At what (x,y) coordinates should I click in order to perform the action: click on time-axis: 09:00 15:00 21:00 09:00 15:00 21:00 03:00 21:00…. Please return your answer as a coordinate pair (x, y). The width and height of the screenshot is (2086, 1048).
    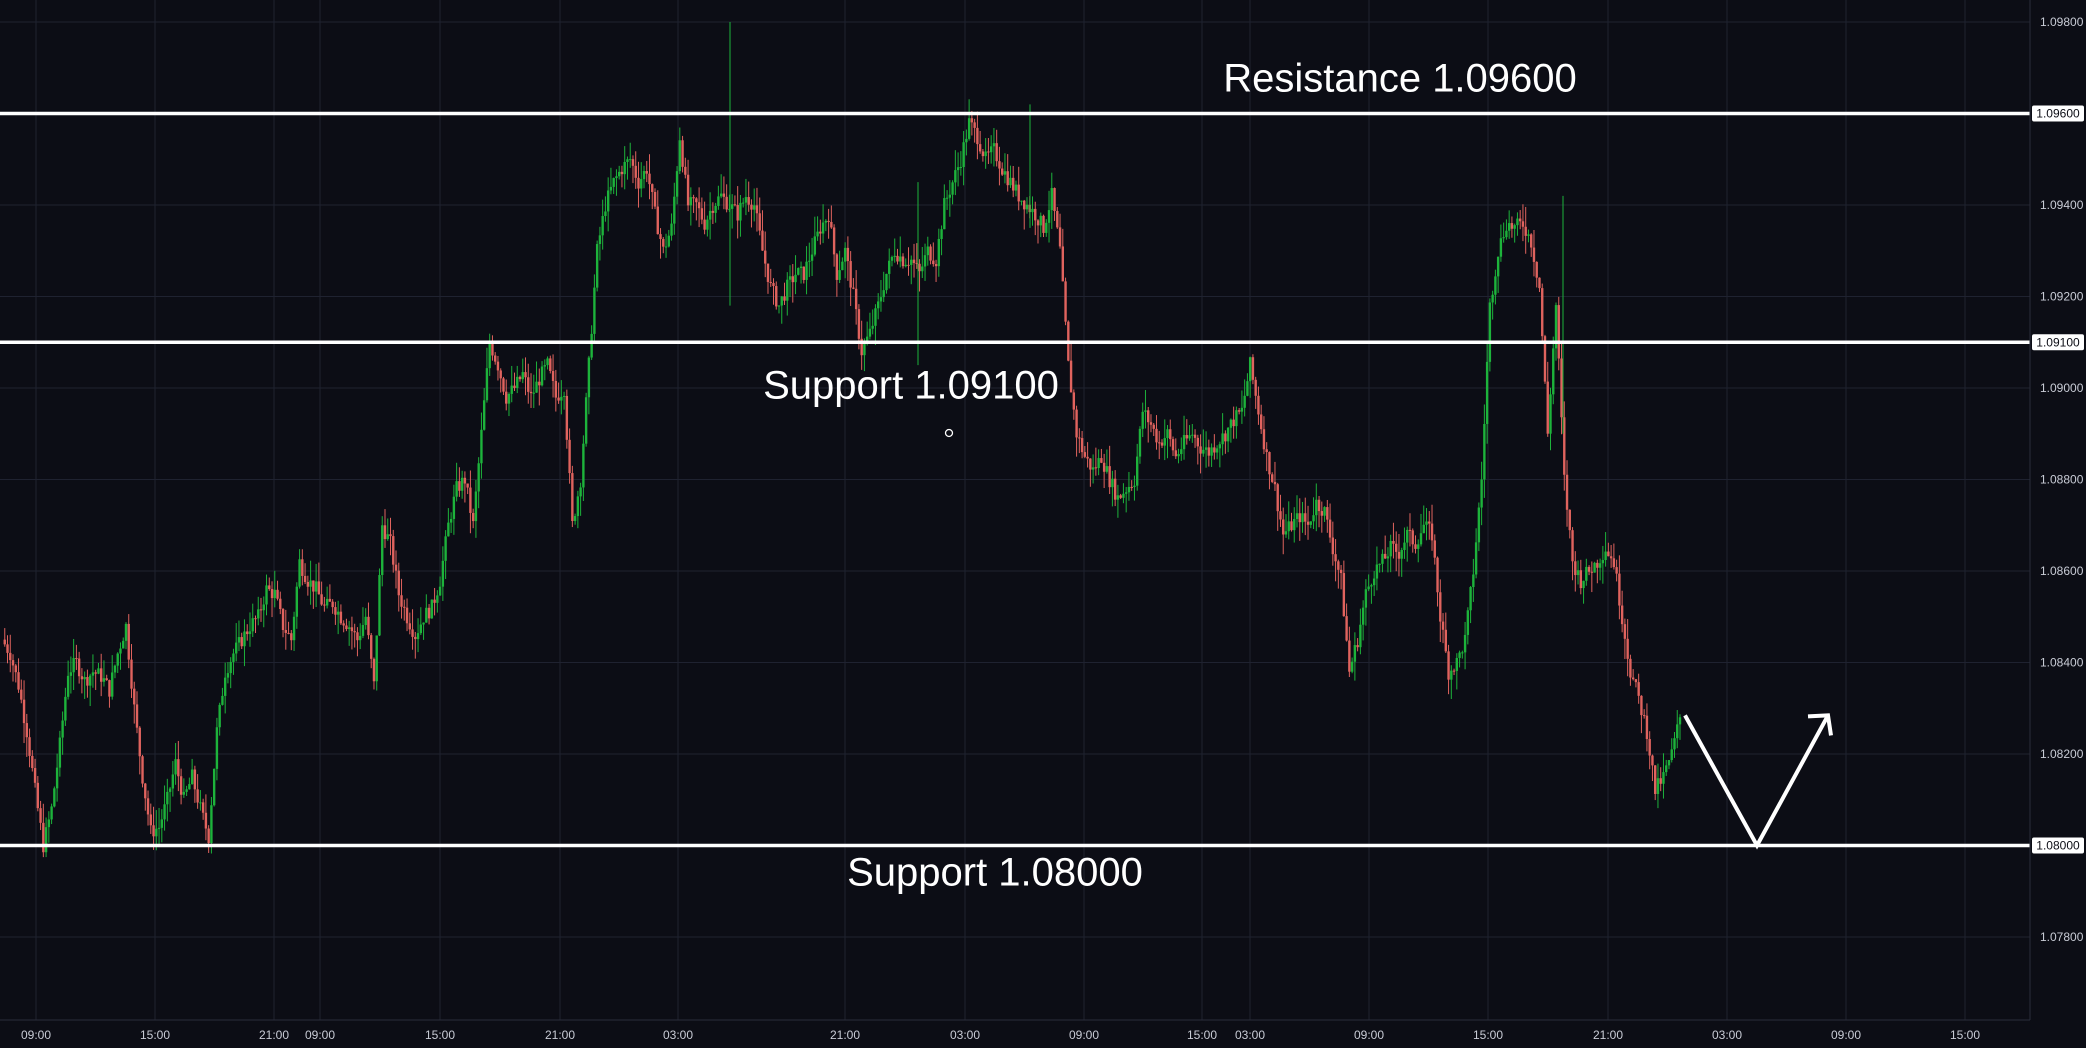
    Looking at the image, I should click on (1000, 1035).